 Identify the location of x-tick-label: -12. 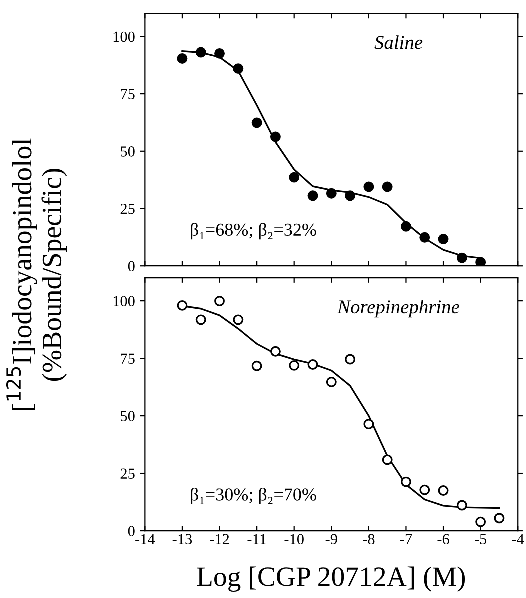
(220, 539).